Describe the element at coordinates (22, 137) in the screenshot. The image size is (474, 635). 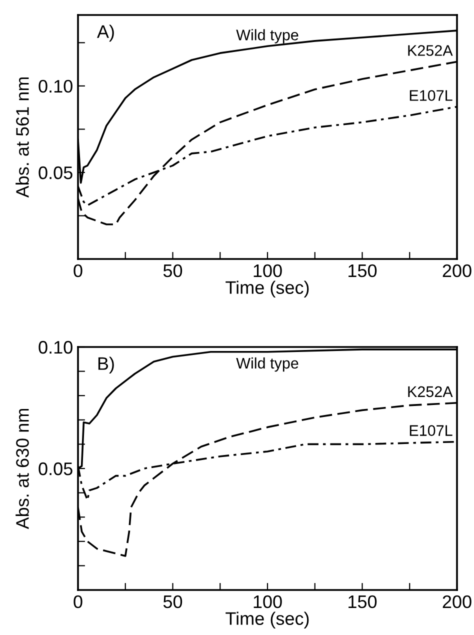
I see `y-axis-title: Abs. at 561 nm` at that location.